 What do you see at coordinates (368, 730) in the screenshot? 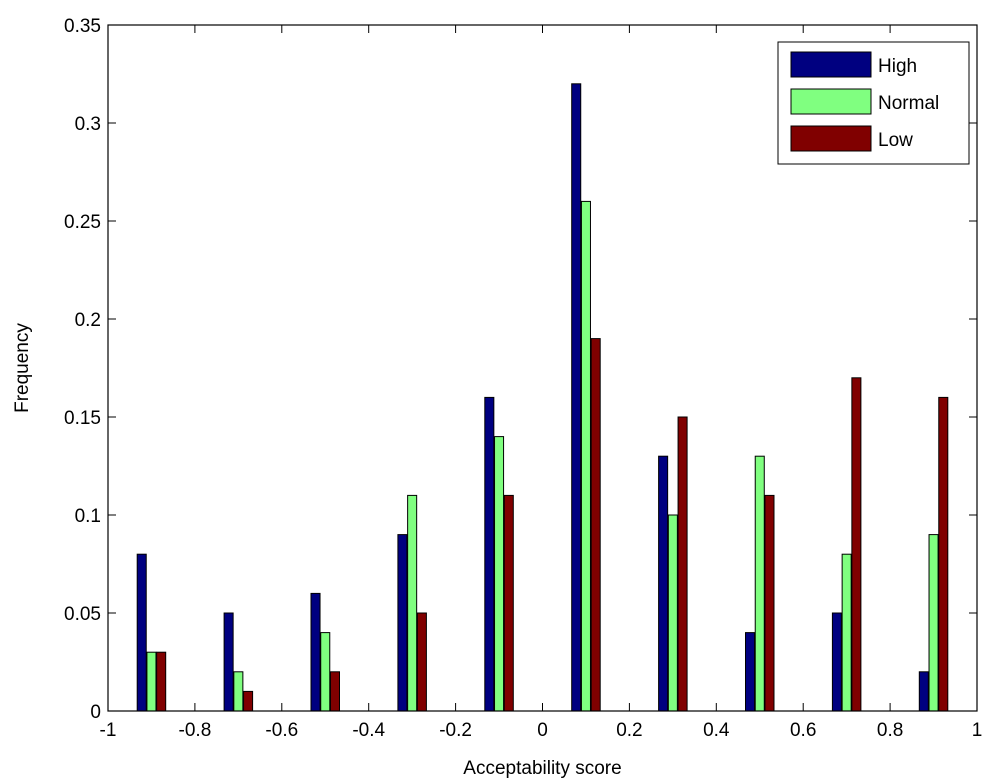
I see `x-tick-label: -0.4` at bounding box center [368, 730].